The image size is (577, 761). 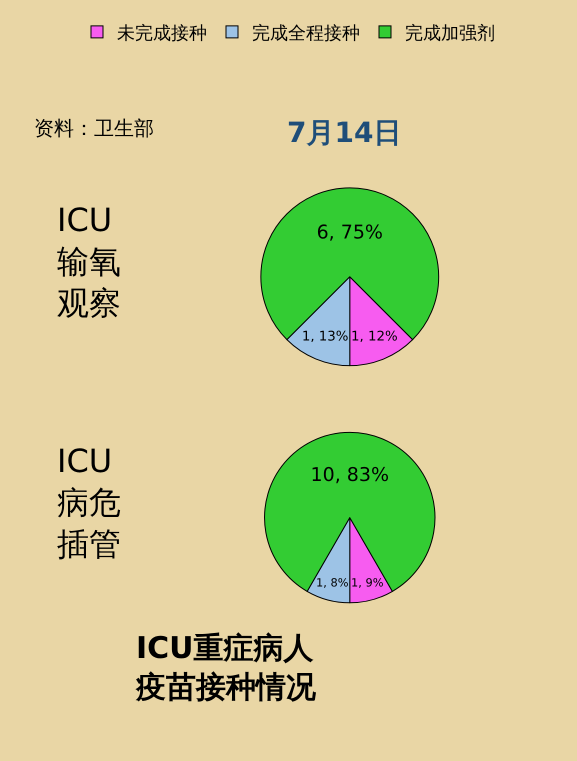 What do you see at coordinates (349, 232) in the screenshot?
I see `data-label: 6, 75%` at bounding box center [349, 232].